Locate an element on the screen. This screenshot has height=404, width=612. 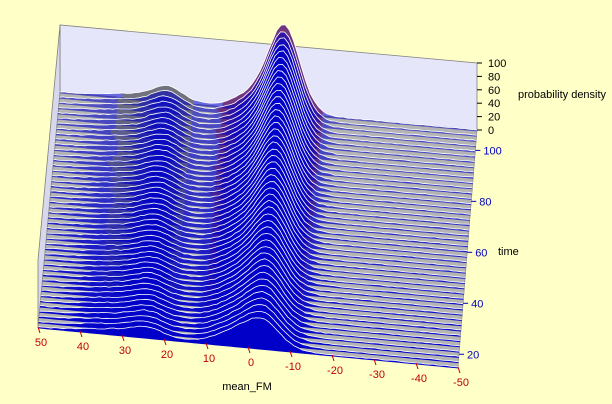
time-tick-label: 60 is located at coordinates (481, 253).